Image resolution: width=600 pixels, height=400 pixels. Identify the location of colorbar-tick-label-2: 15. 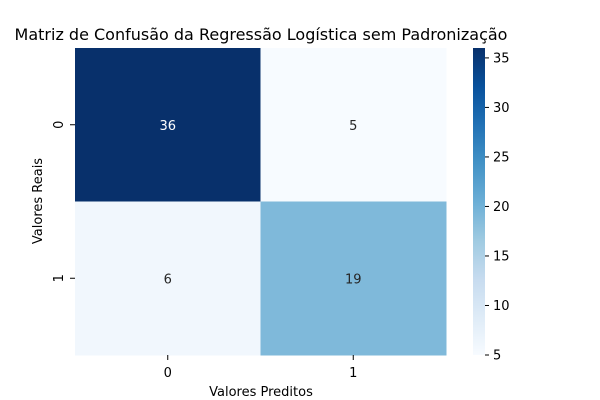
(501, 256).